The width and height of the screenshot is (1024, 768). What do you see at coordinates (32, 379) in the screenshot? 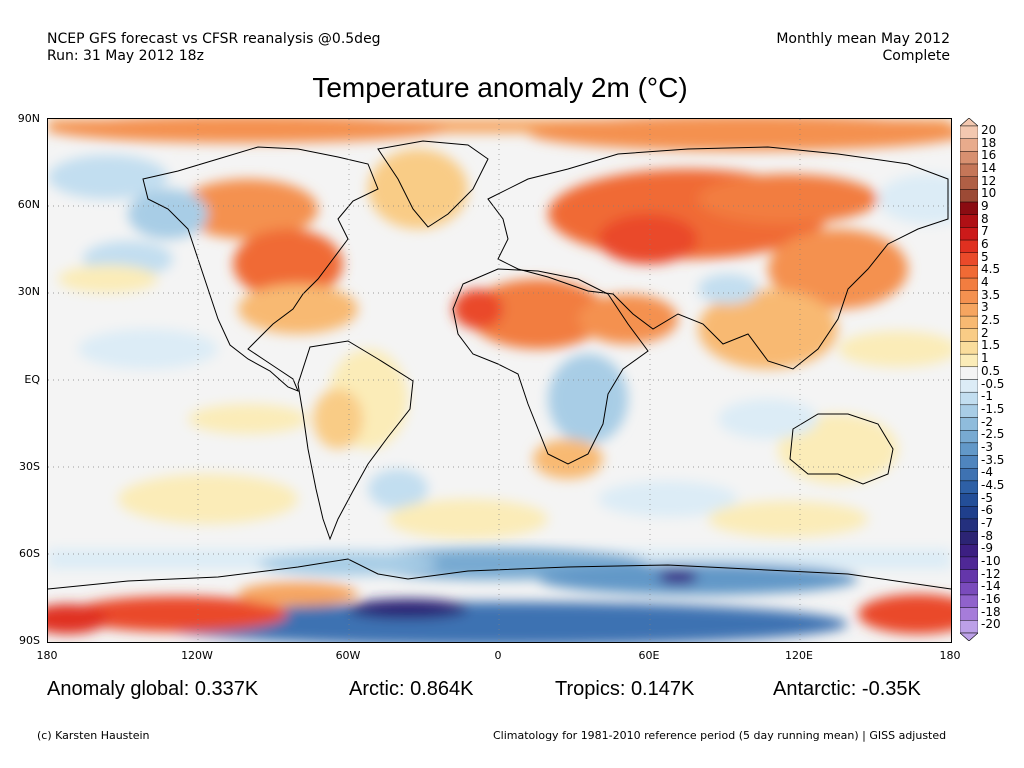
I see `lat-label-eq: EQ` at bounding box center [32, 379].